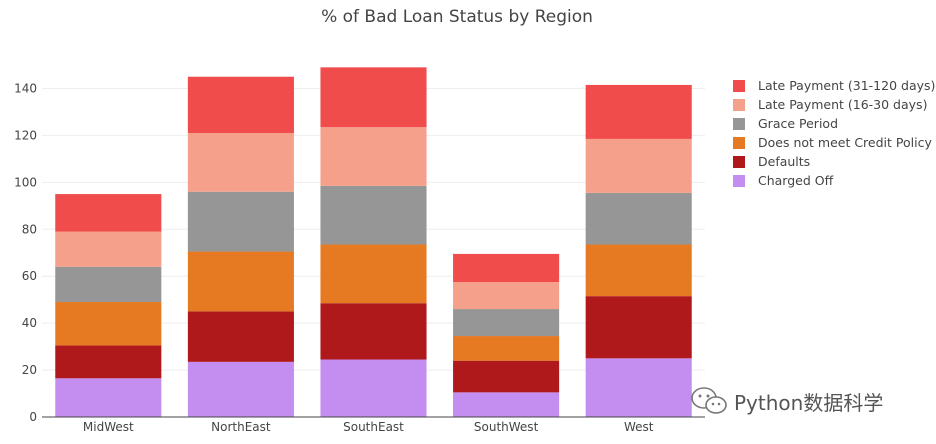 This screenshot has width=936, height=444. What do you see at coordinates (796, 180) in the screenshot?
I see `legend-label: Charged Off` at bounding box center [796, 180].